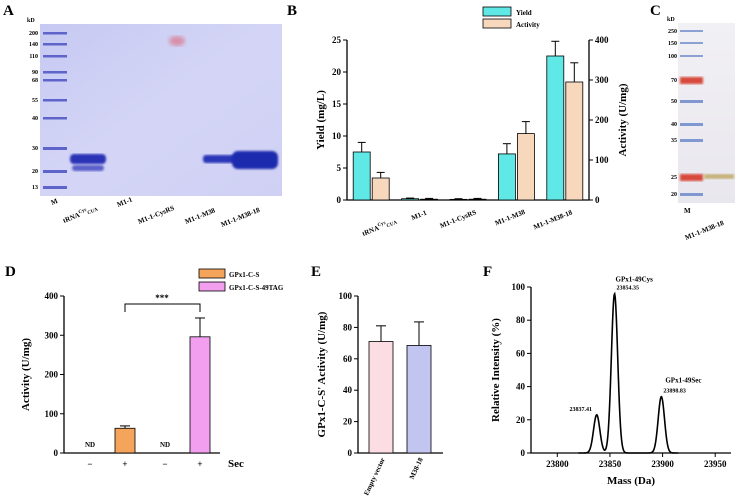 The image size is (740, 499). What do you see at coordinates (521, 353) in the screenshot?
I see `panel-f-ytick-label: 60` at bounding box center [521, 353].